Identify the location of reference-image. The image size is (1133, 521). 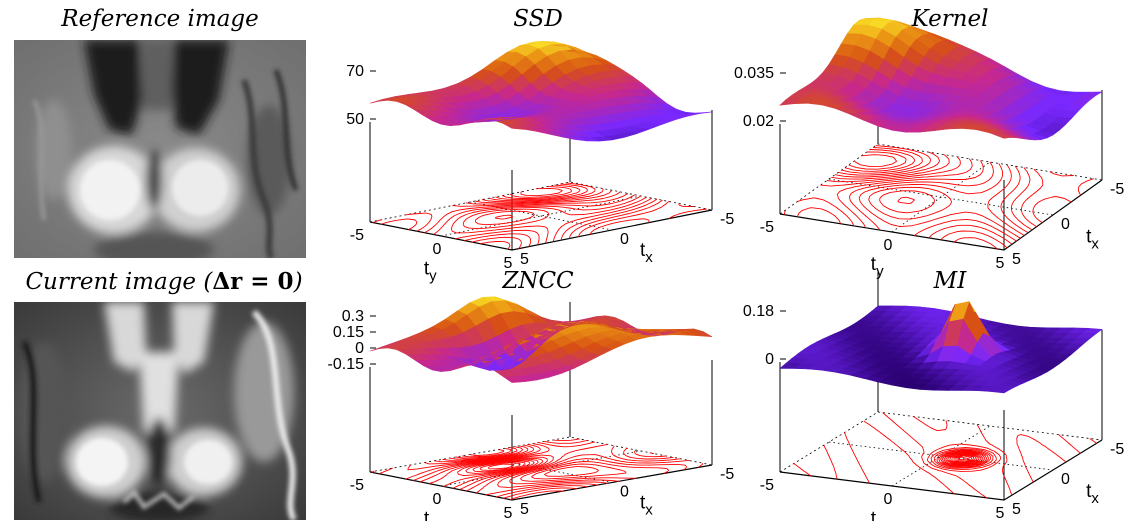
(160, 149).